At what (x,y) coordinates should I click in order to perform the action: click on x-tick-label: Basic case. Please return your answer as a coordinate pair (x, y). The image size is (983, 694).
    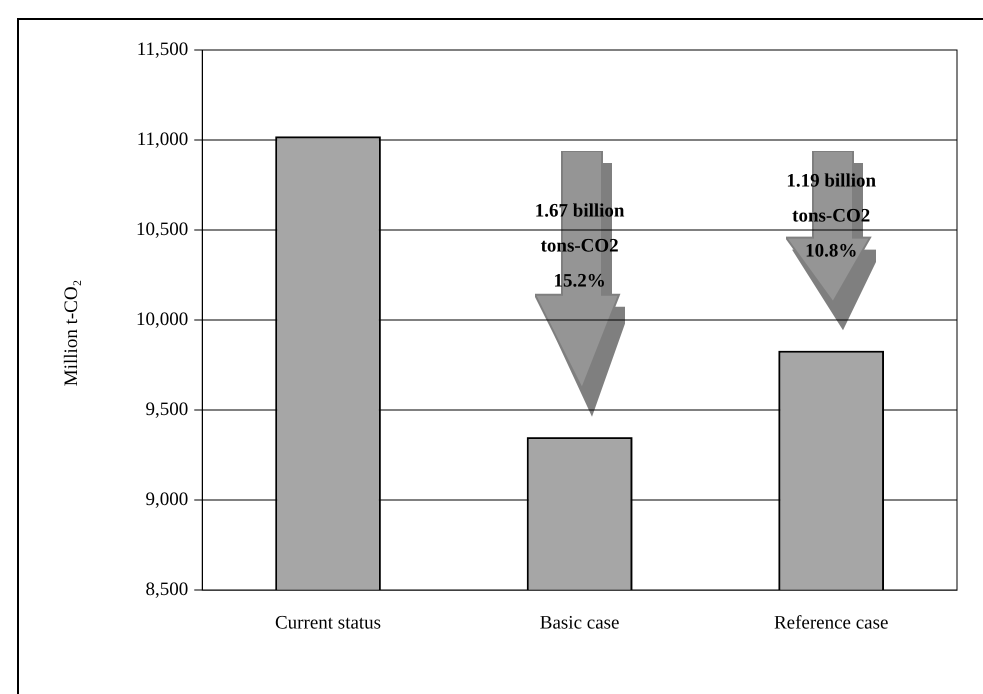
    Looking at the image, I should click on (580, 623).